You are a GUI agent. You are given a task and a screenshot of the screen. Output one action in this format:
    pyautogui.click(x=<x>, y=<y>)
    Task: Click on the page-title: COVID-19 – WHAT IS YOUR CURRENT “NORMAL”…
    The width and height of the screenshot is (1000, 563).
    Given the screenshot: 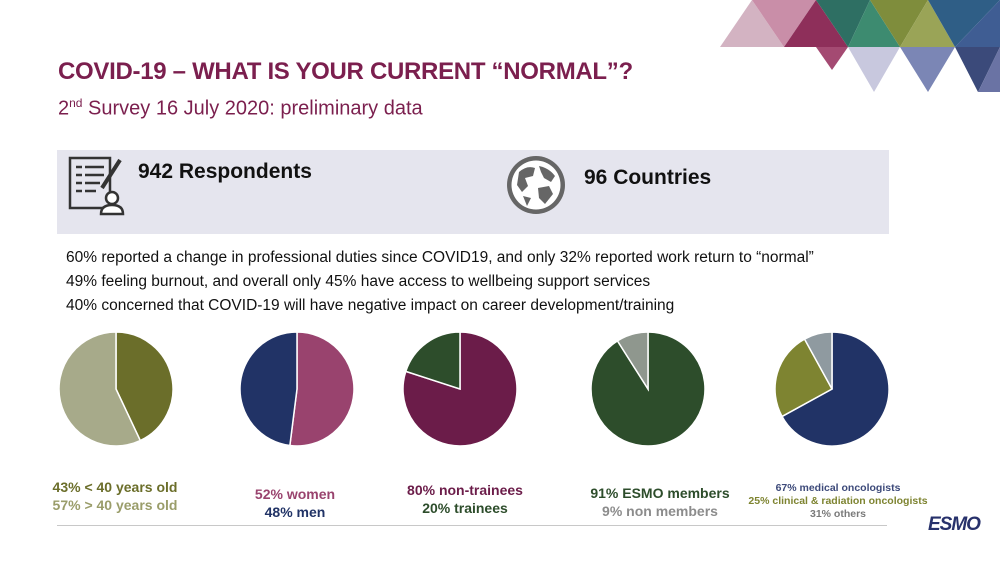 What is the action you would take?
    pyautogui.click(x=345, y=71)
    